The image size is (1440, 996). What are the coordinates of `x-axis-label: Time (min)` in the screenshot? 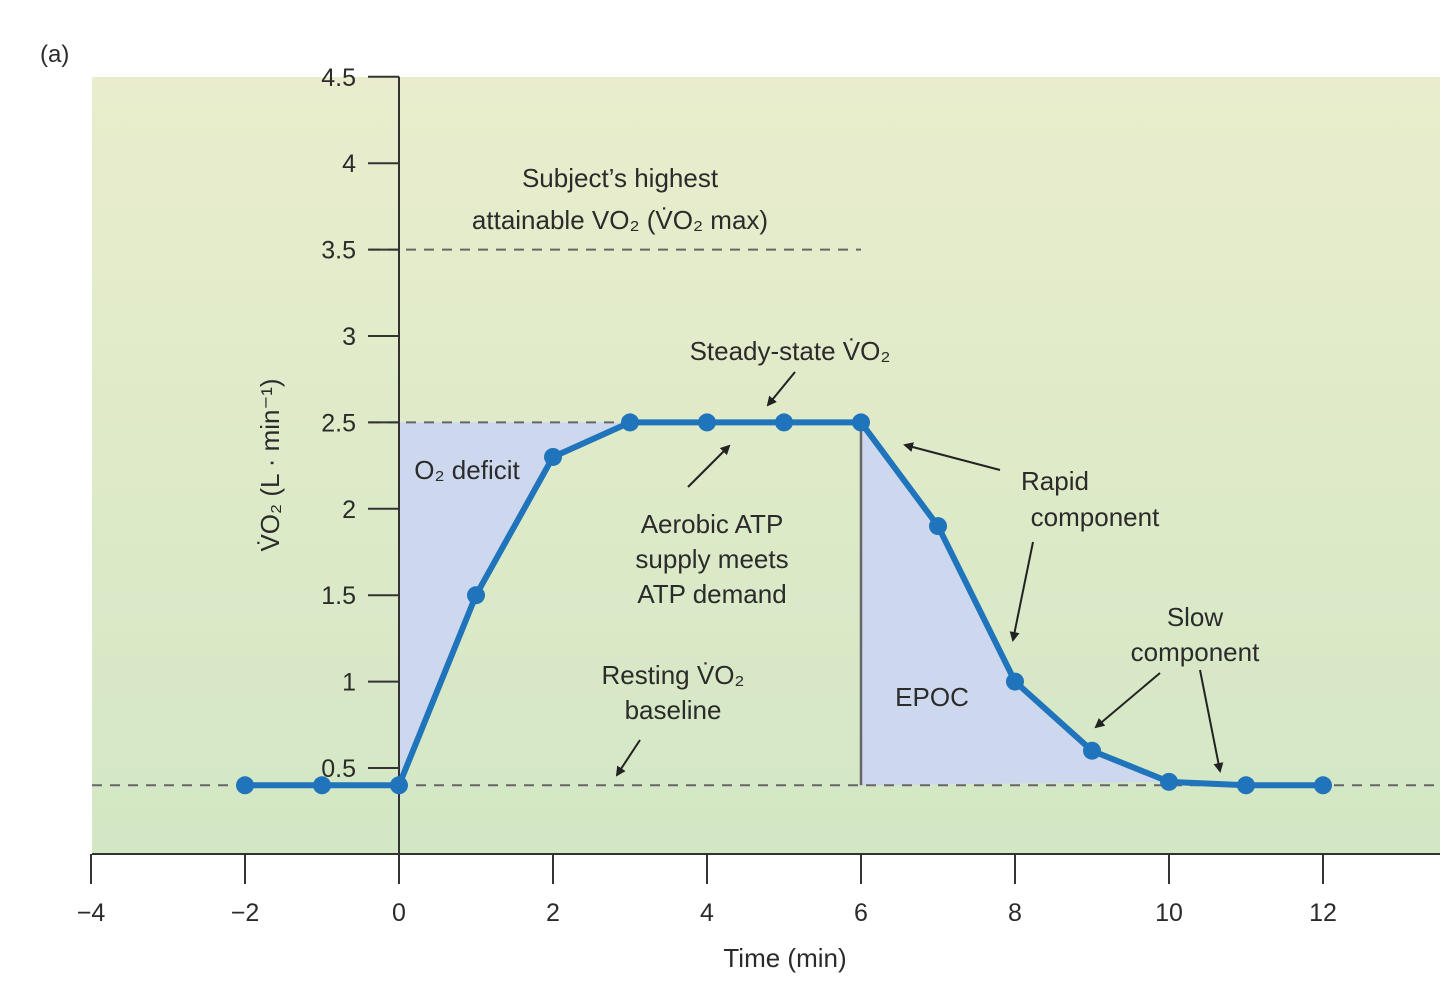 It's located at (784, 958).